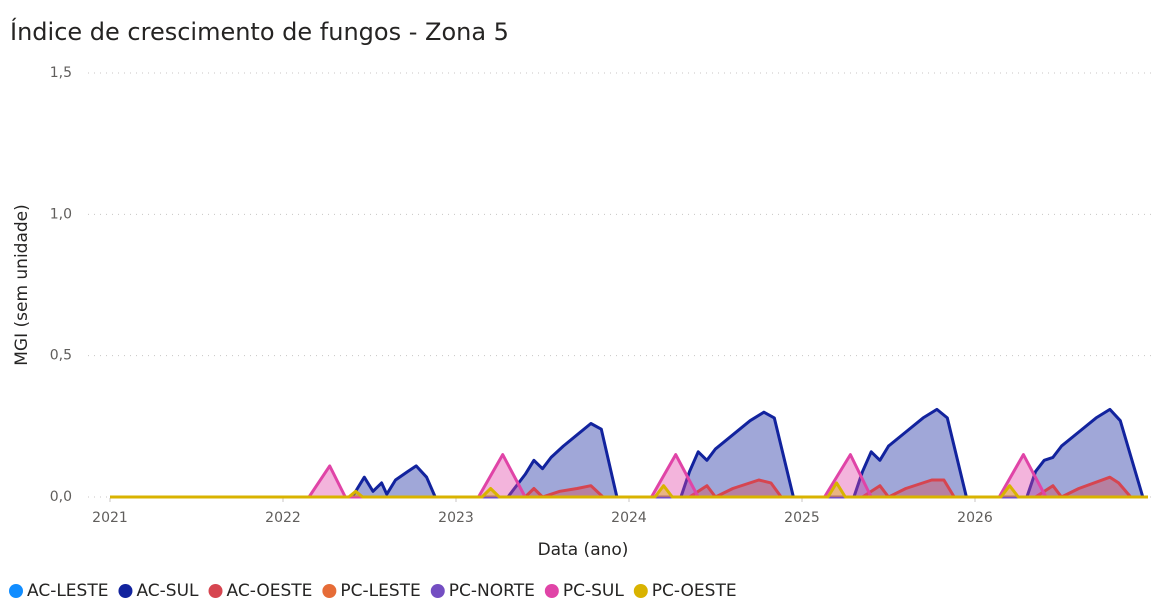 This screenshot has width=1158, height=601. What do you see at coordinates (380, 591) in the screenshot?
I see `legend-label: PC-LESTE` at bounding box center [380, 591].